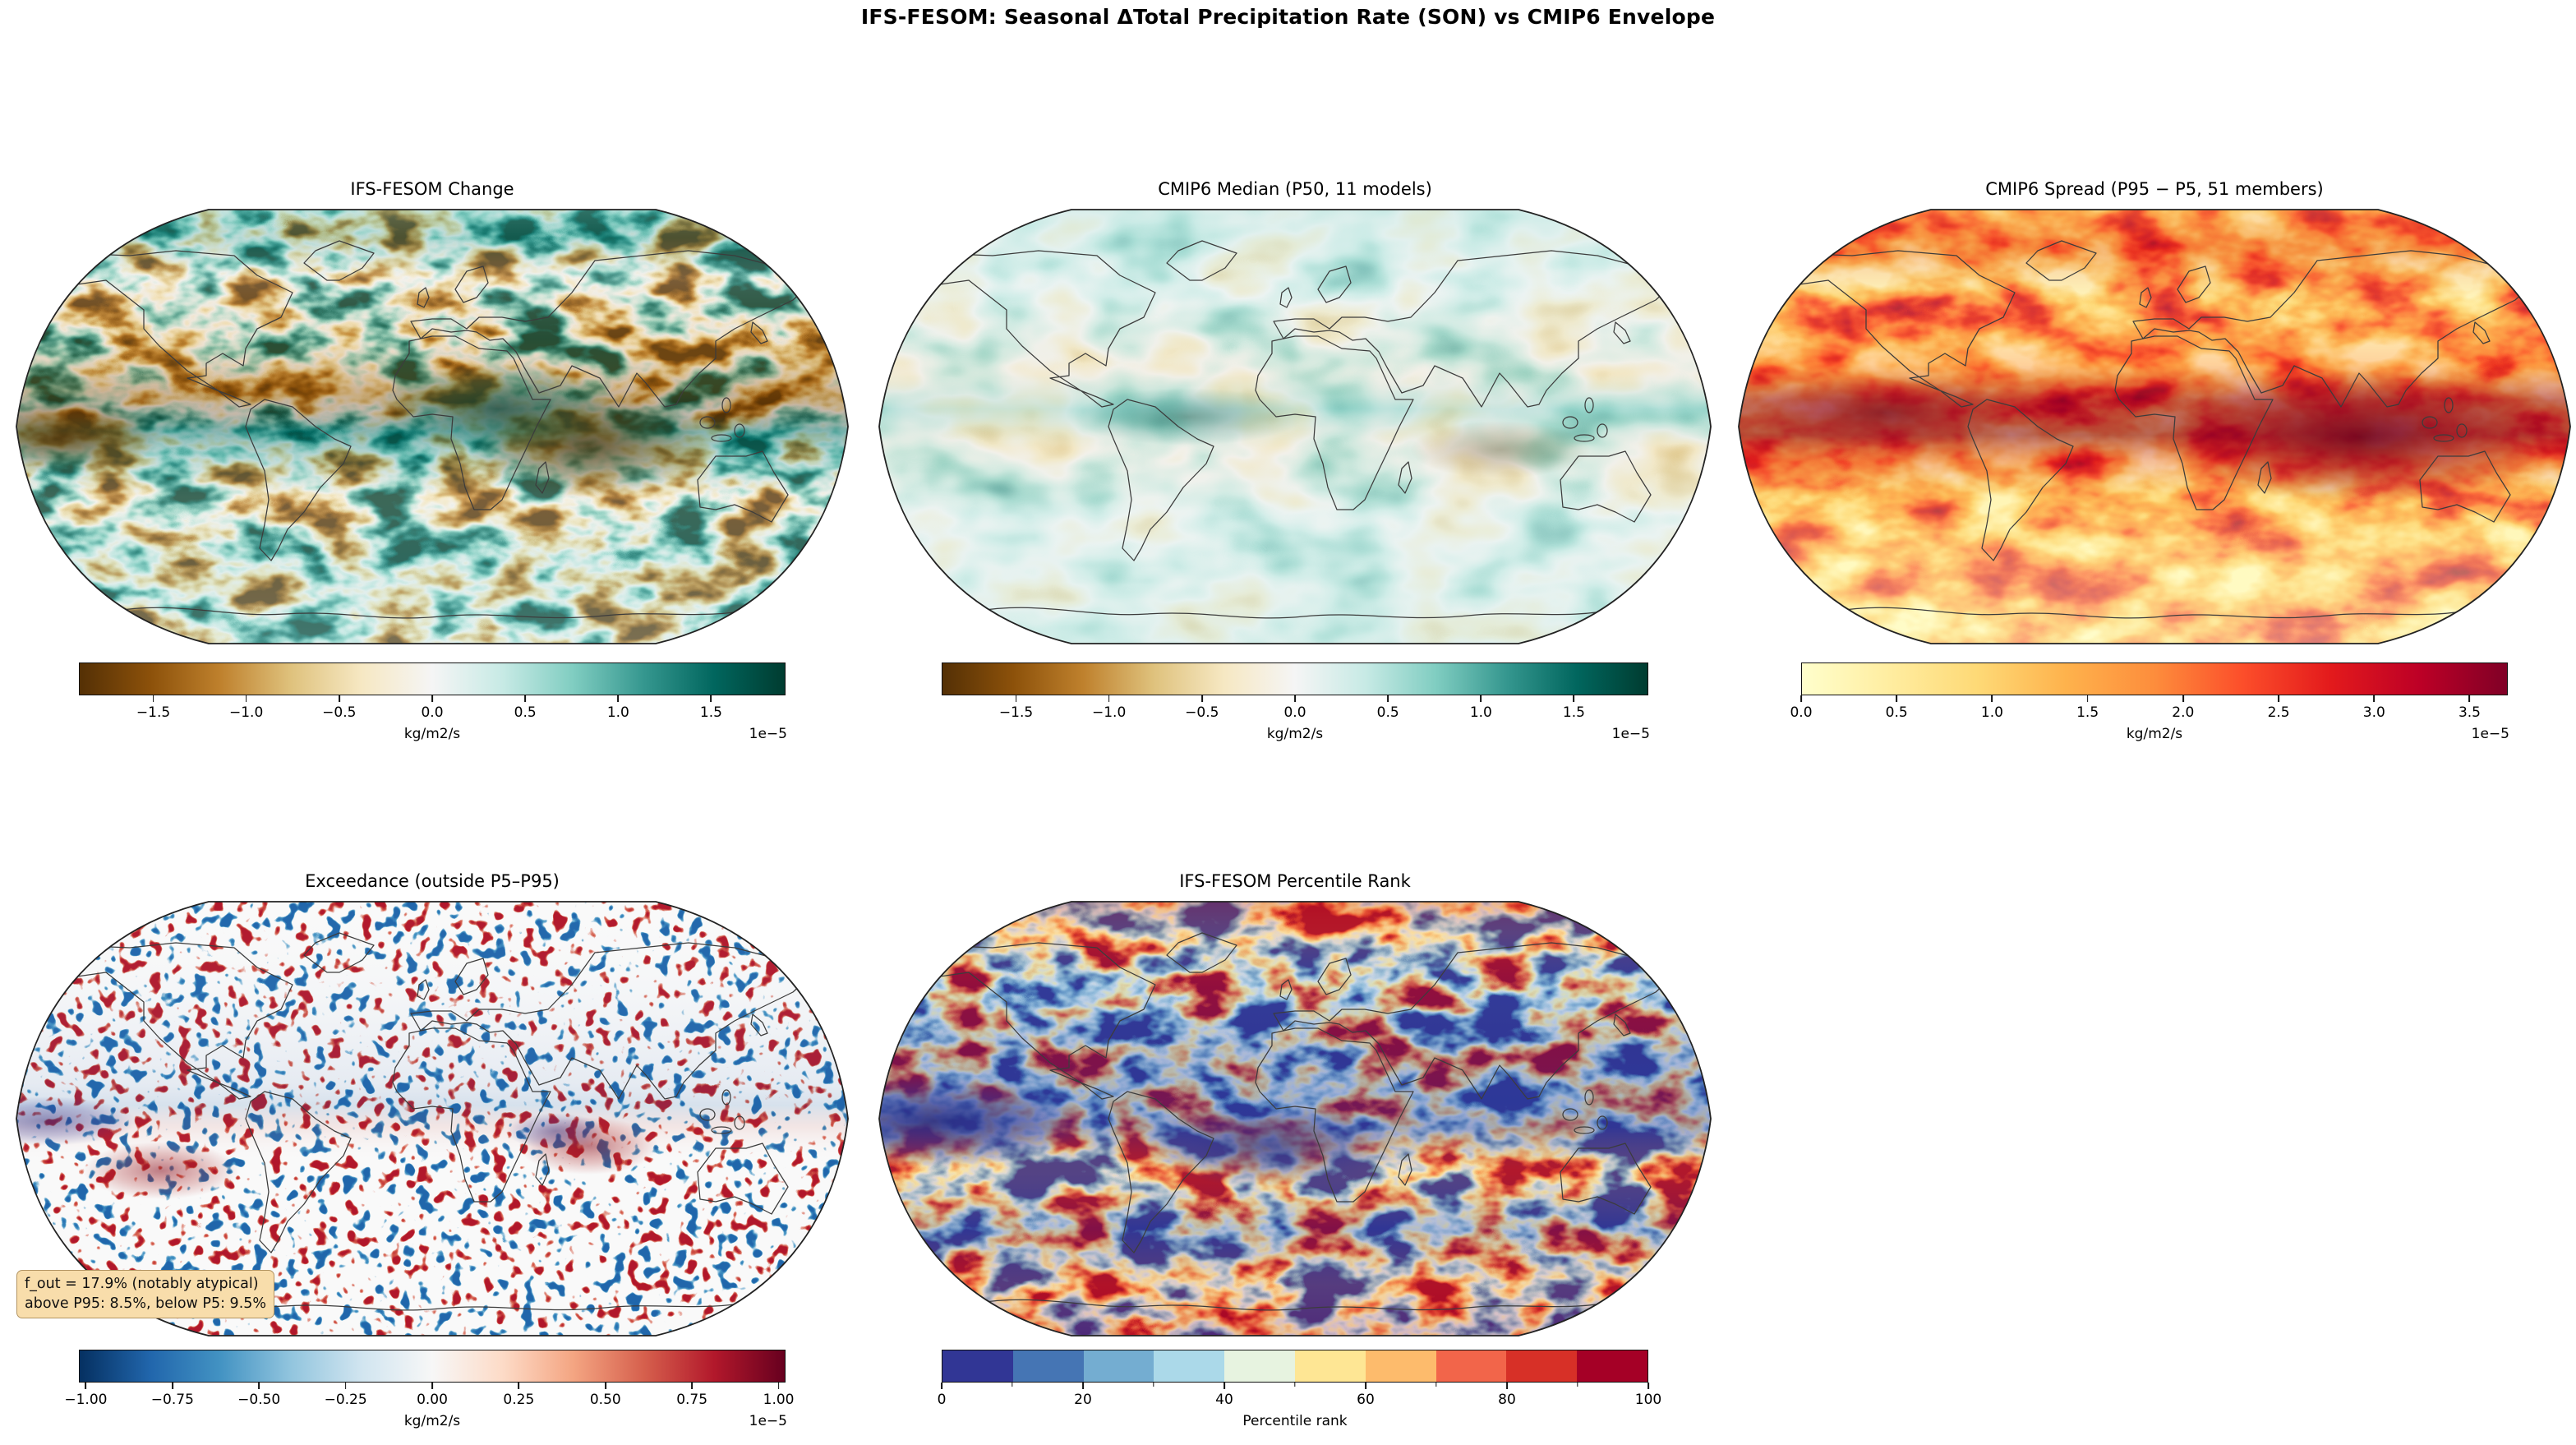  Describe the element at coordinates (1083, 1400) in the screenshot. I see `colorbar-tick-label: 20` at that location.